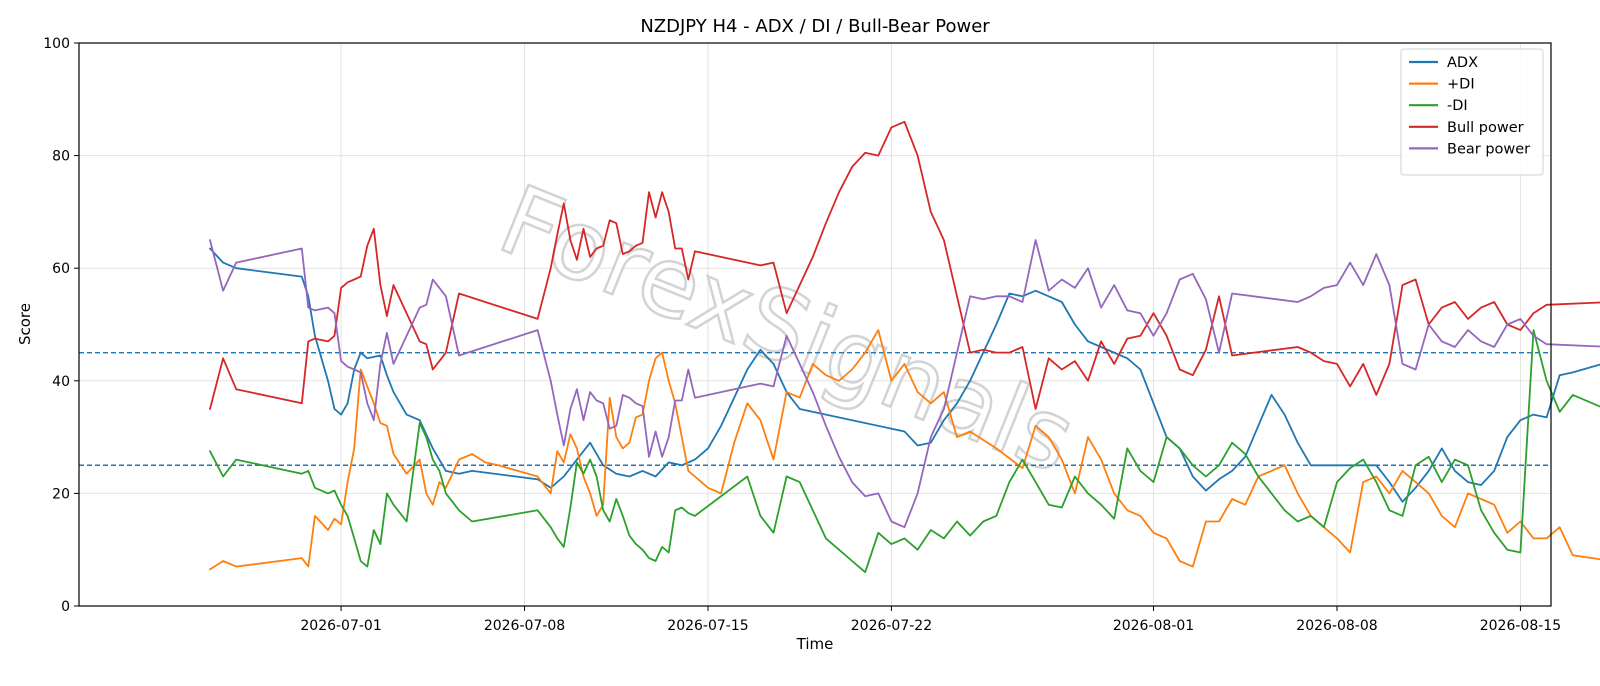  Describe the element at coordinates (61, 494) in the screenshot. I see `y-tick-label: 20` at that location.